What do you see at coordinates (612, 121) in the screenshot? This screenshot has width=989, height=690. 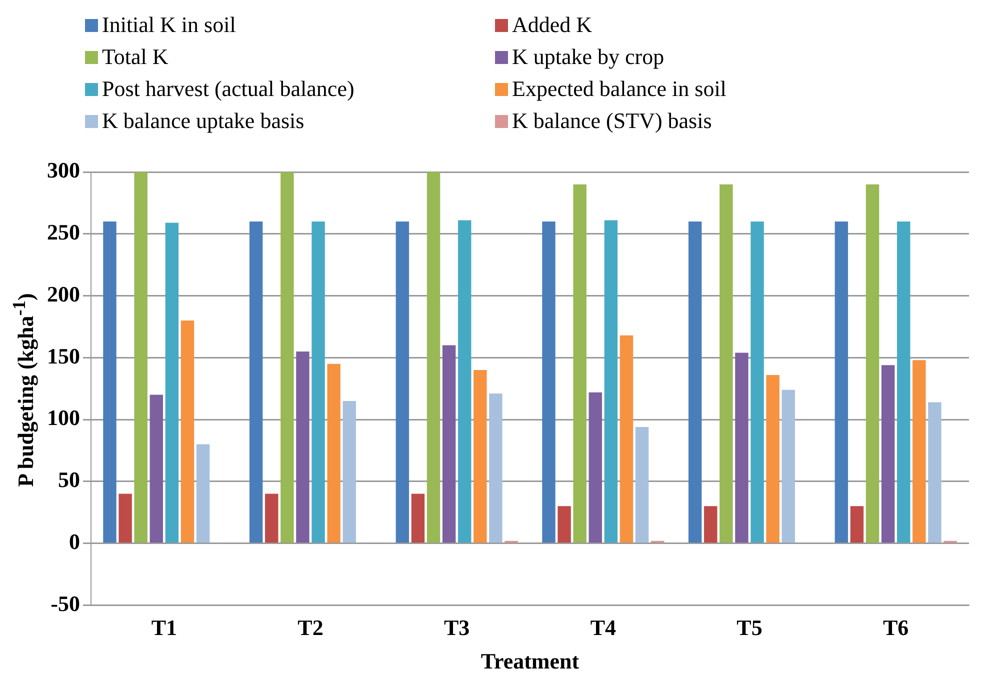 I see `legend-label: K balance (STV) basis` at bounding box center [612, 121].